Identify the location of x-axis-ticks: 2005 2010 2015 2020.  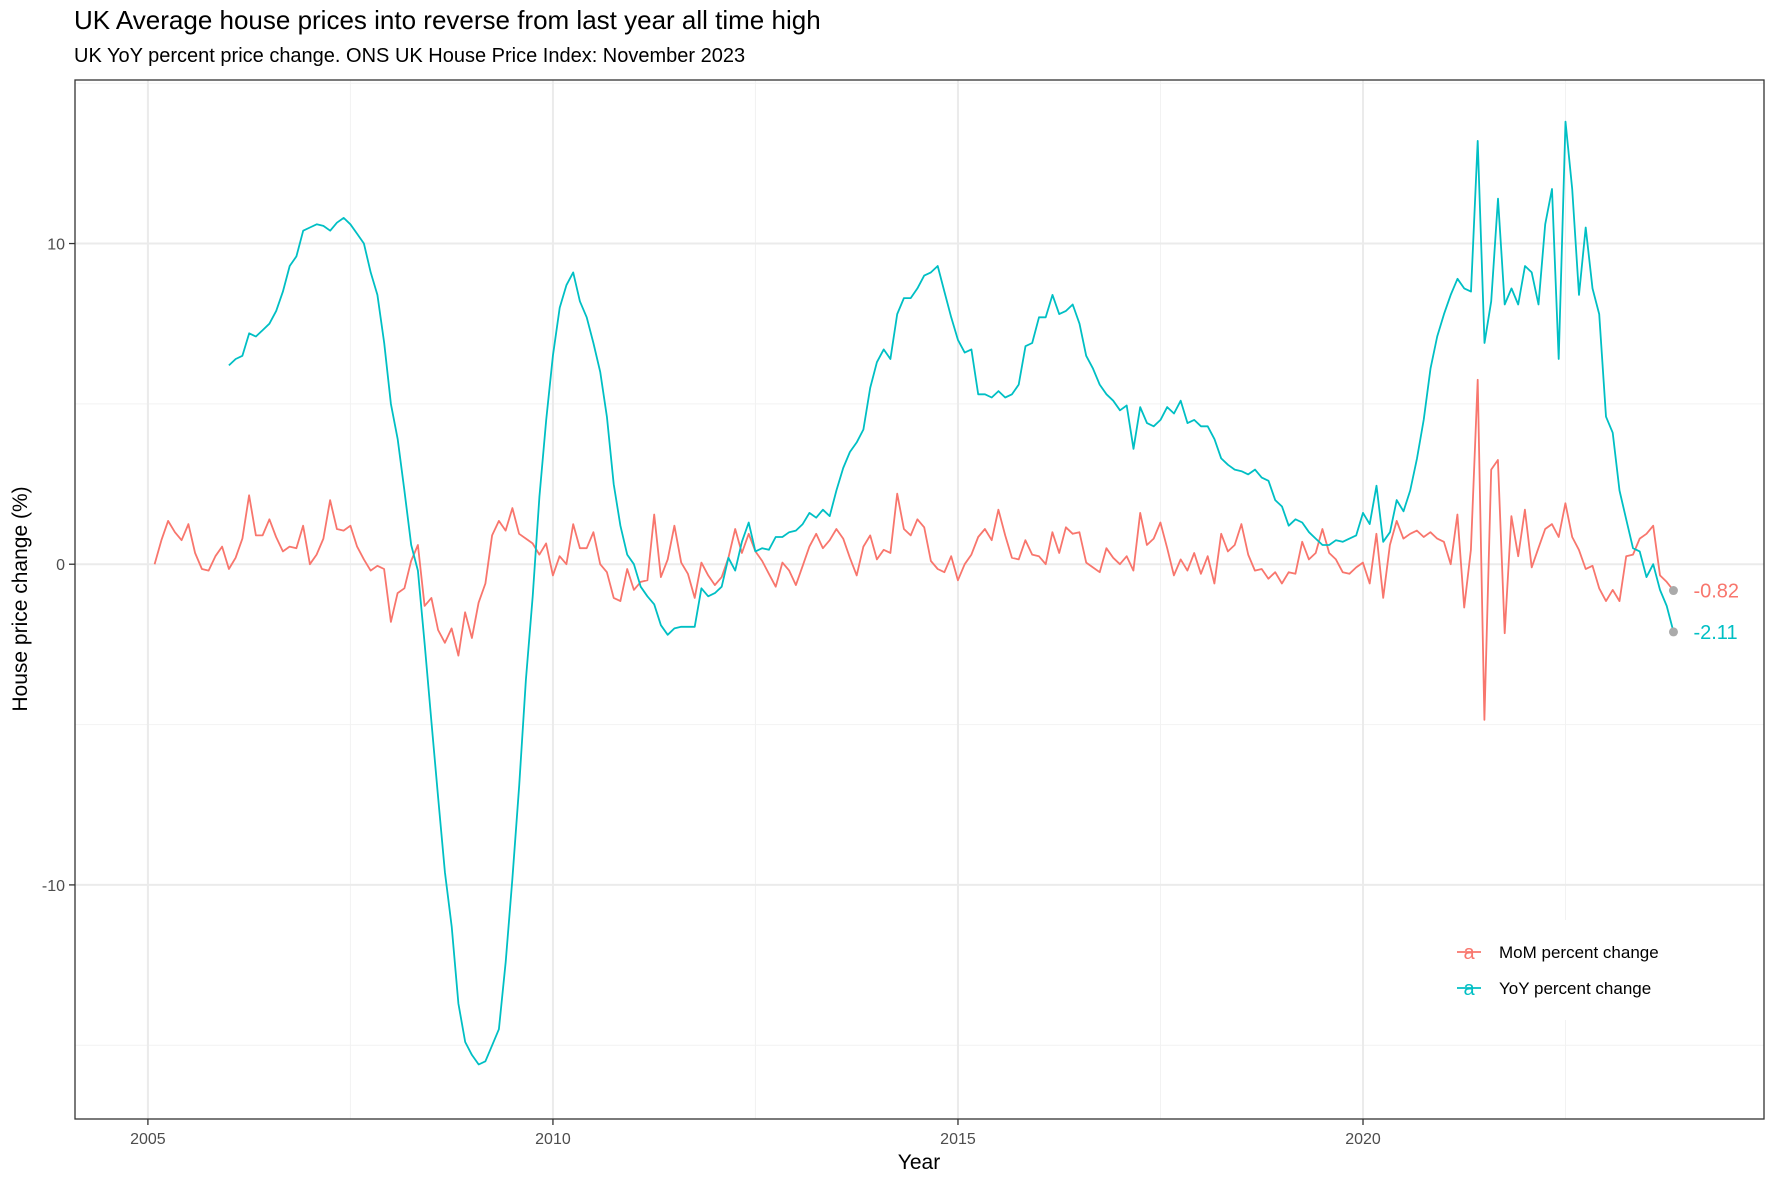
(755, 1133).